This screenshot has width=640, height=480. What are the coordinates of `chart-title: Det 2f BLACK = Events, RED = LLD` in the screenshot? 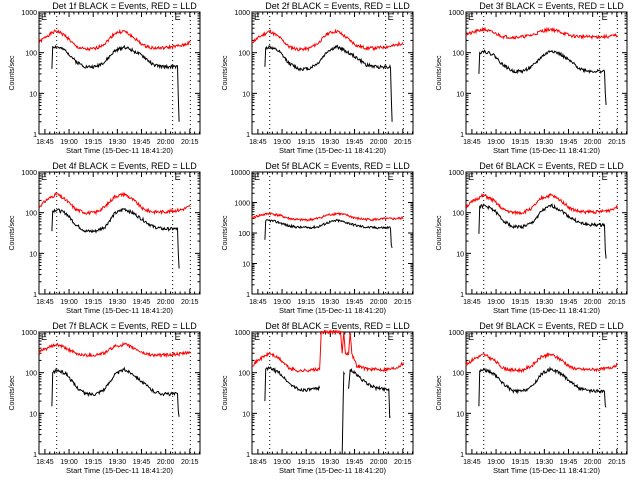 It's located at (337, 6).